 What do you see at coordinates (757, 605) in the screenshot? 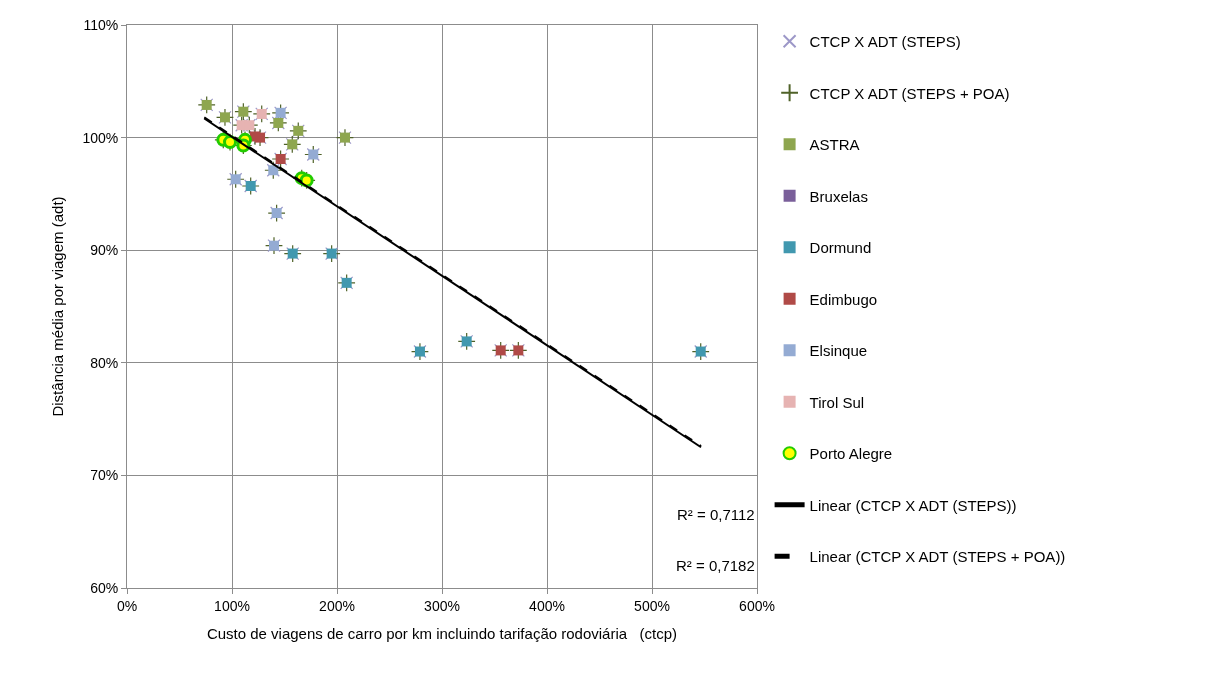
I see `x-tick-label: 600%` at bounding box center [757, 605].